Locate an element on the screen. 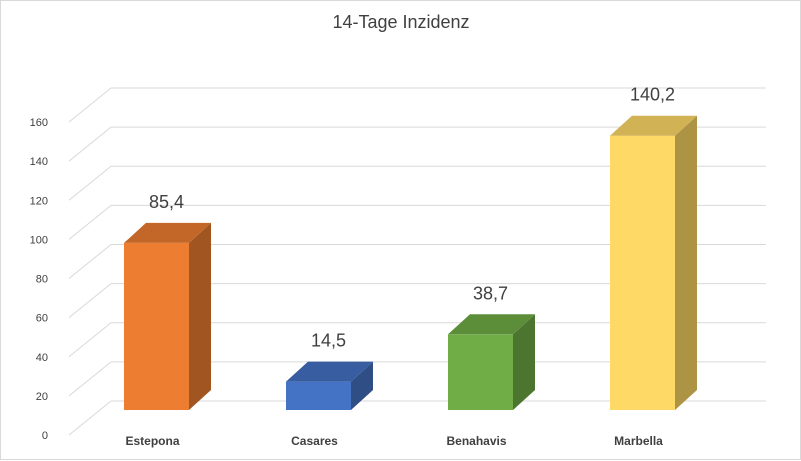  x-tick-label: Casares is located at coordinates (314, 441).